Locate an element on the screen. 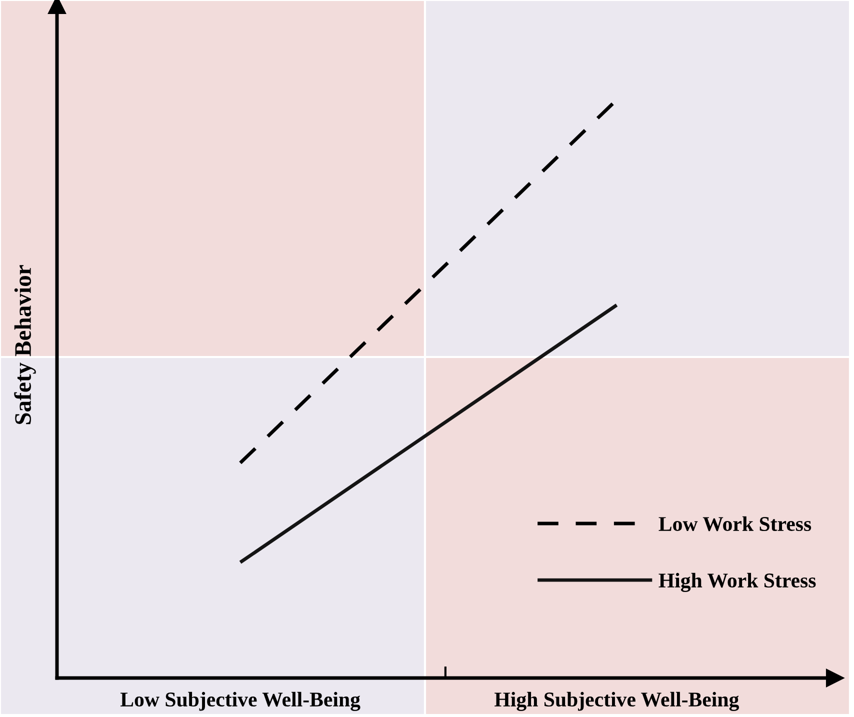 Image resolution: width=854 pixels, height=717 pixels. text: High Work Stress is located at coordinates (737, 582).